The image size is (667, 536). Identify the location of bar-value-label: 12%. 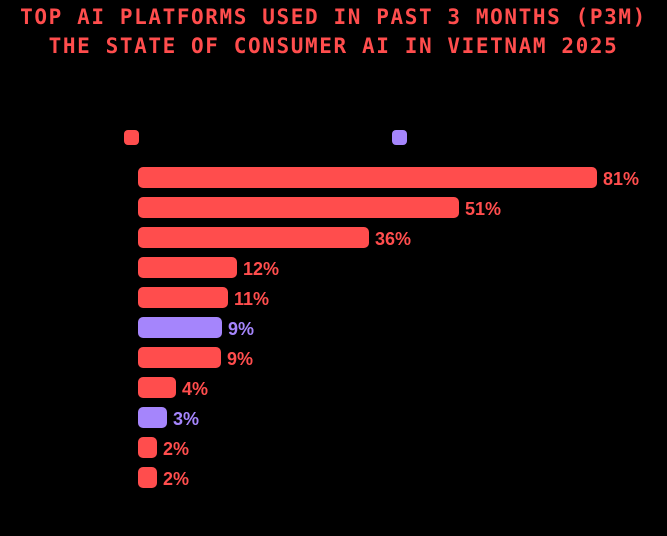
(261, 268).